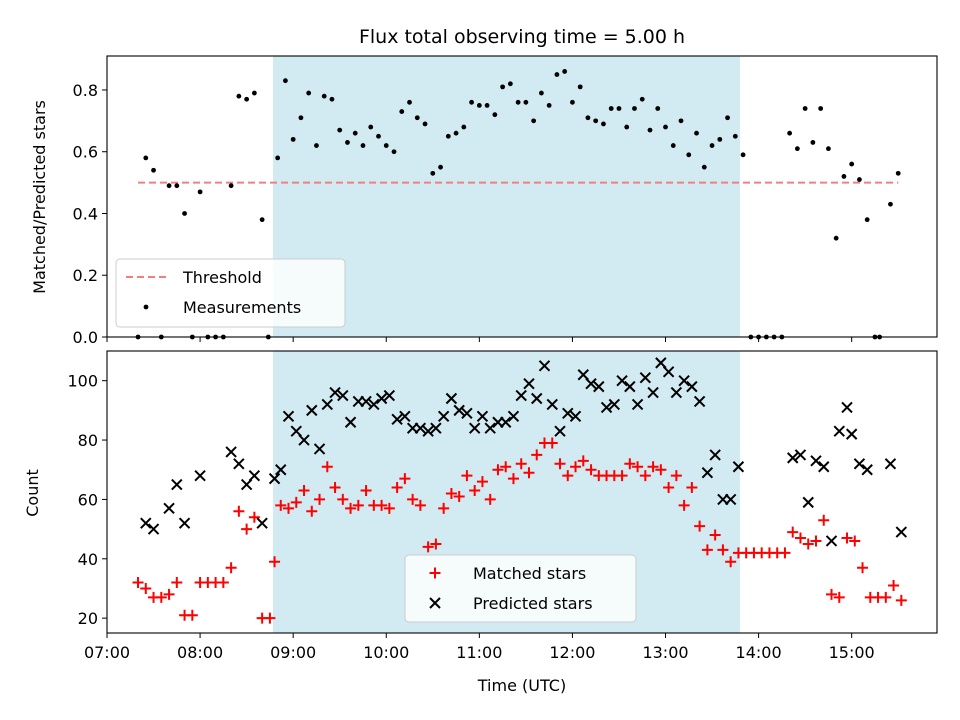 This screenshot has width=960, height=720. What do you see at coordinates (665, 652) in the screenshot?
I see `x-tick-label: 13:00` at bounding box center [665, 652].